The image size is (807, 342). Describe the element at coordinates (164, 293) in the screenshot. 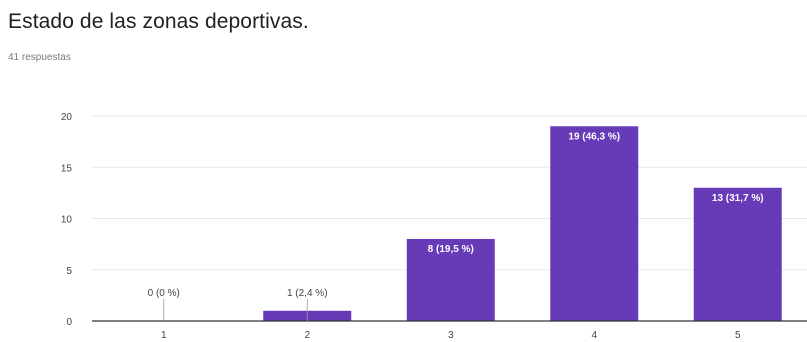

I see `data-label-1: 0 (0 %)` at that location.